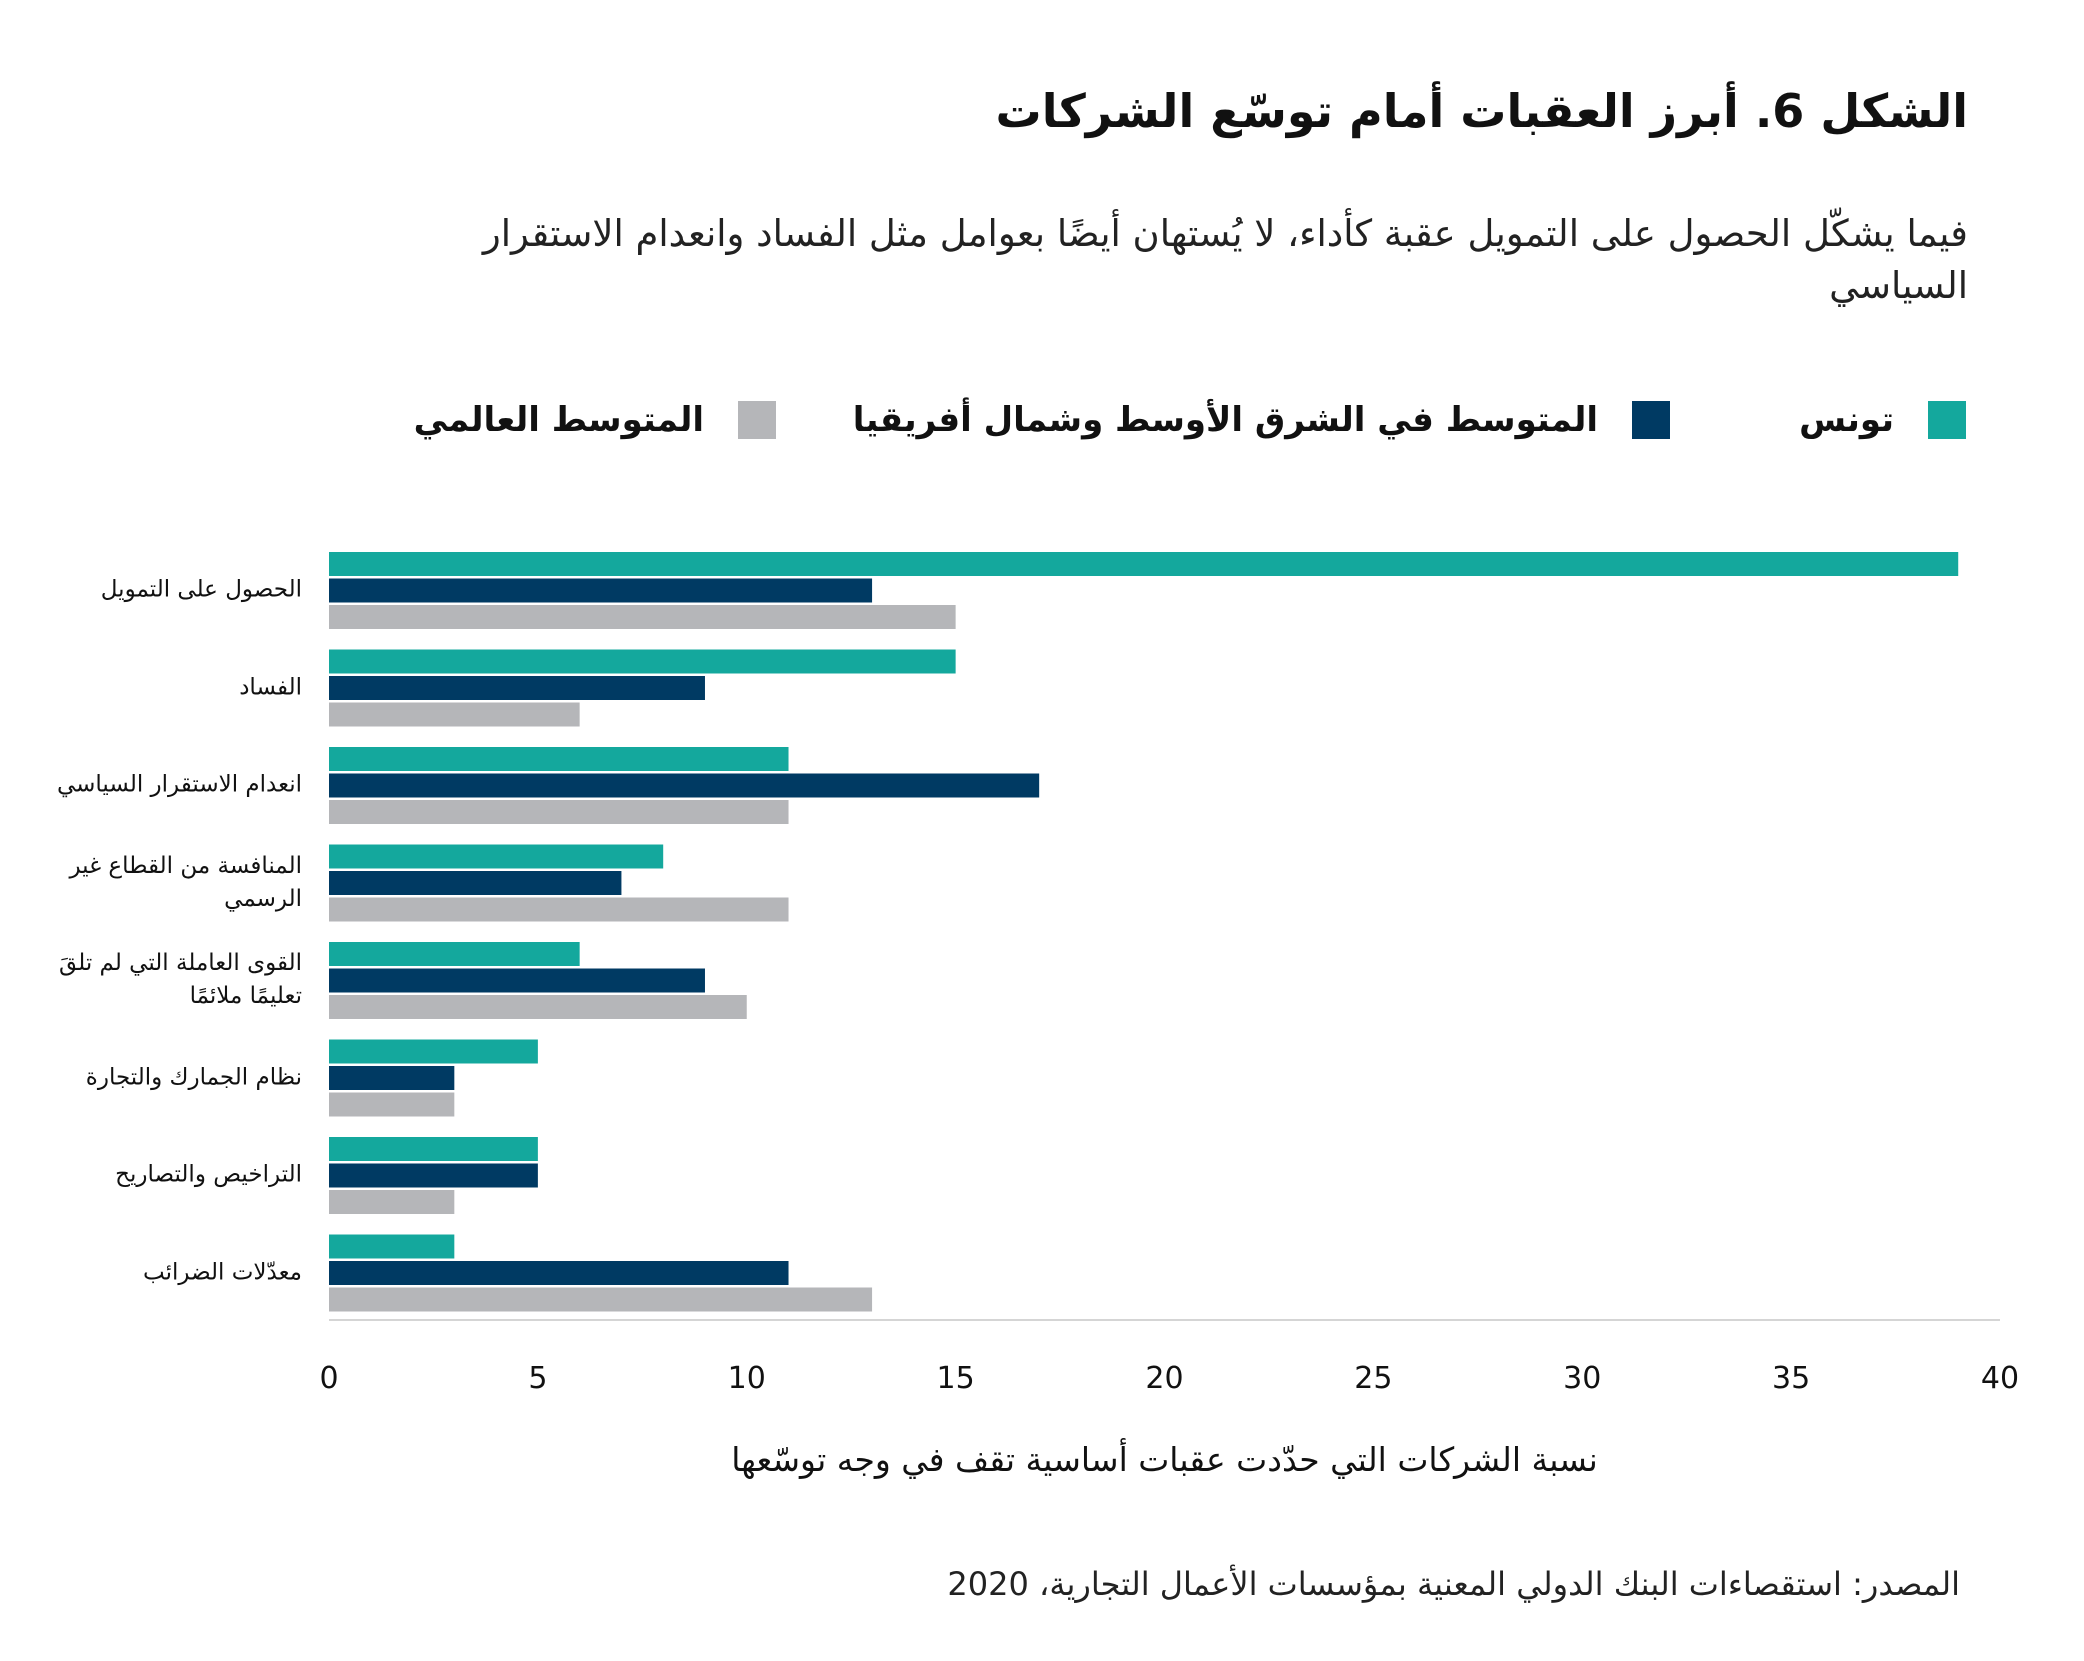 This screenshot has height=1661, width=2084. I want to click on x-tick-label: 15, so click(956, 1378).